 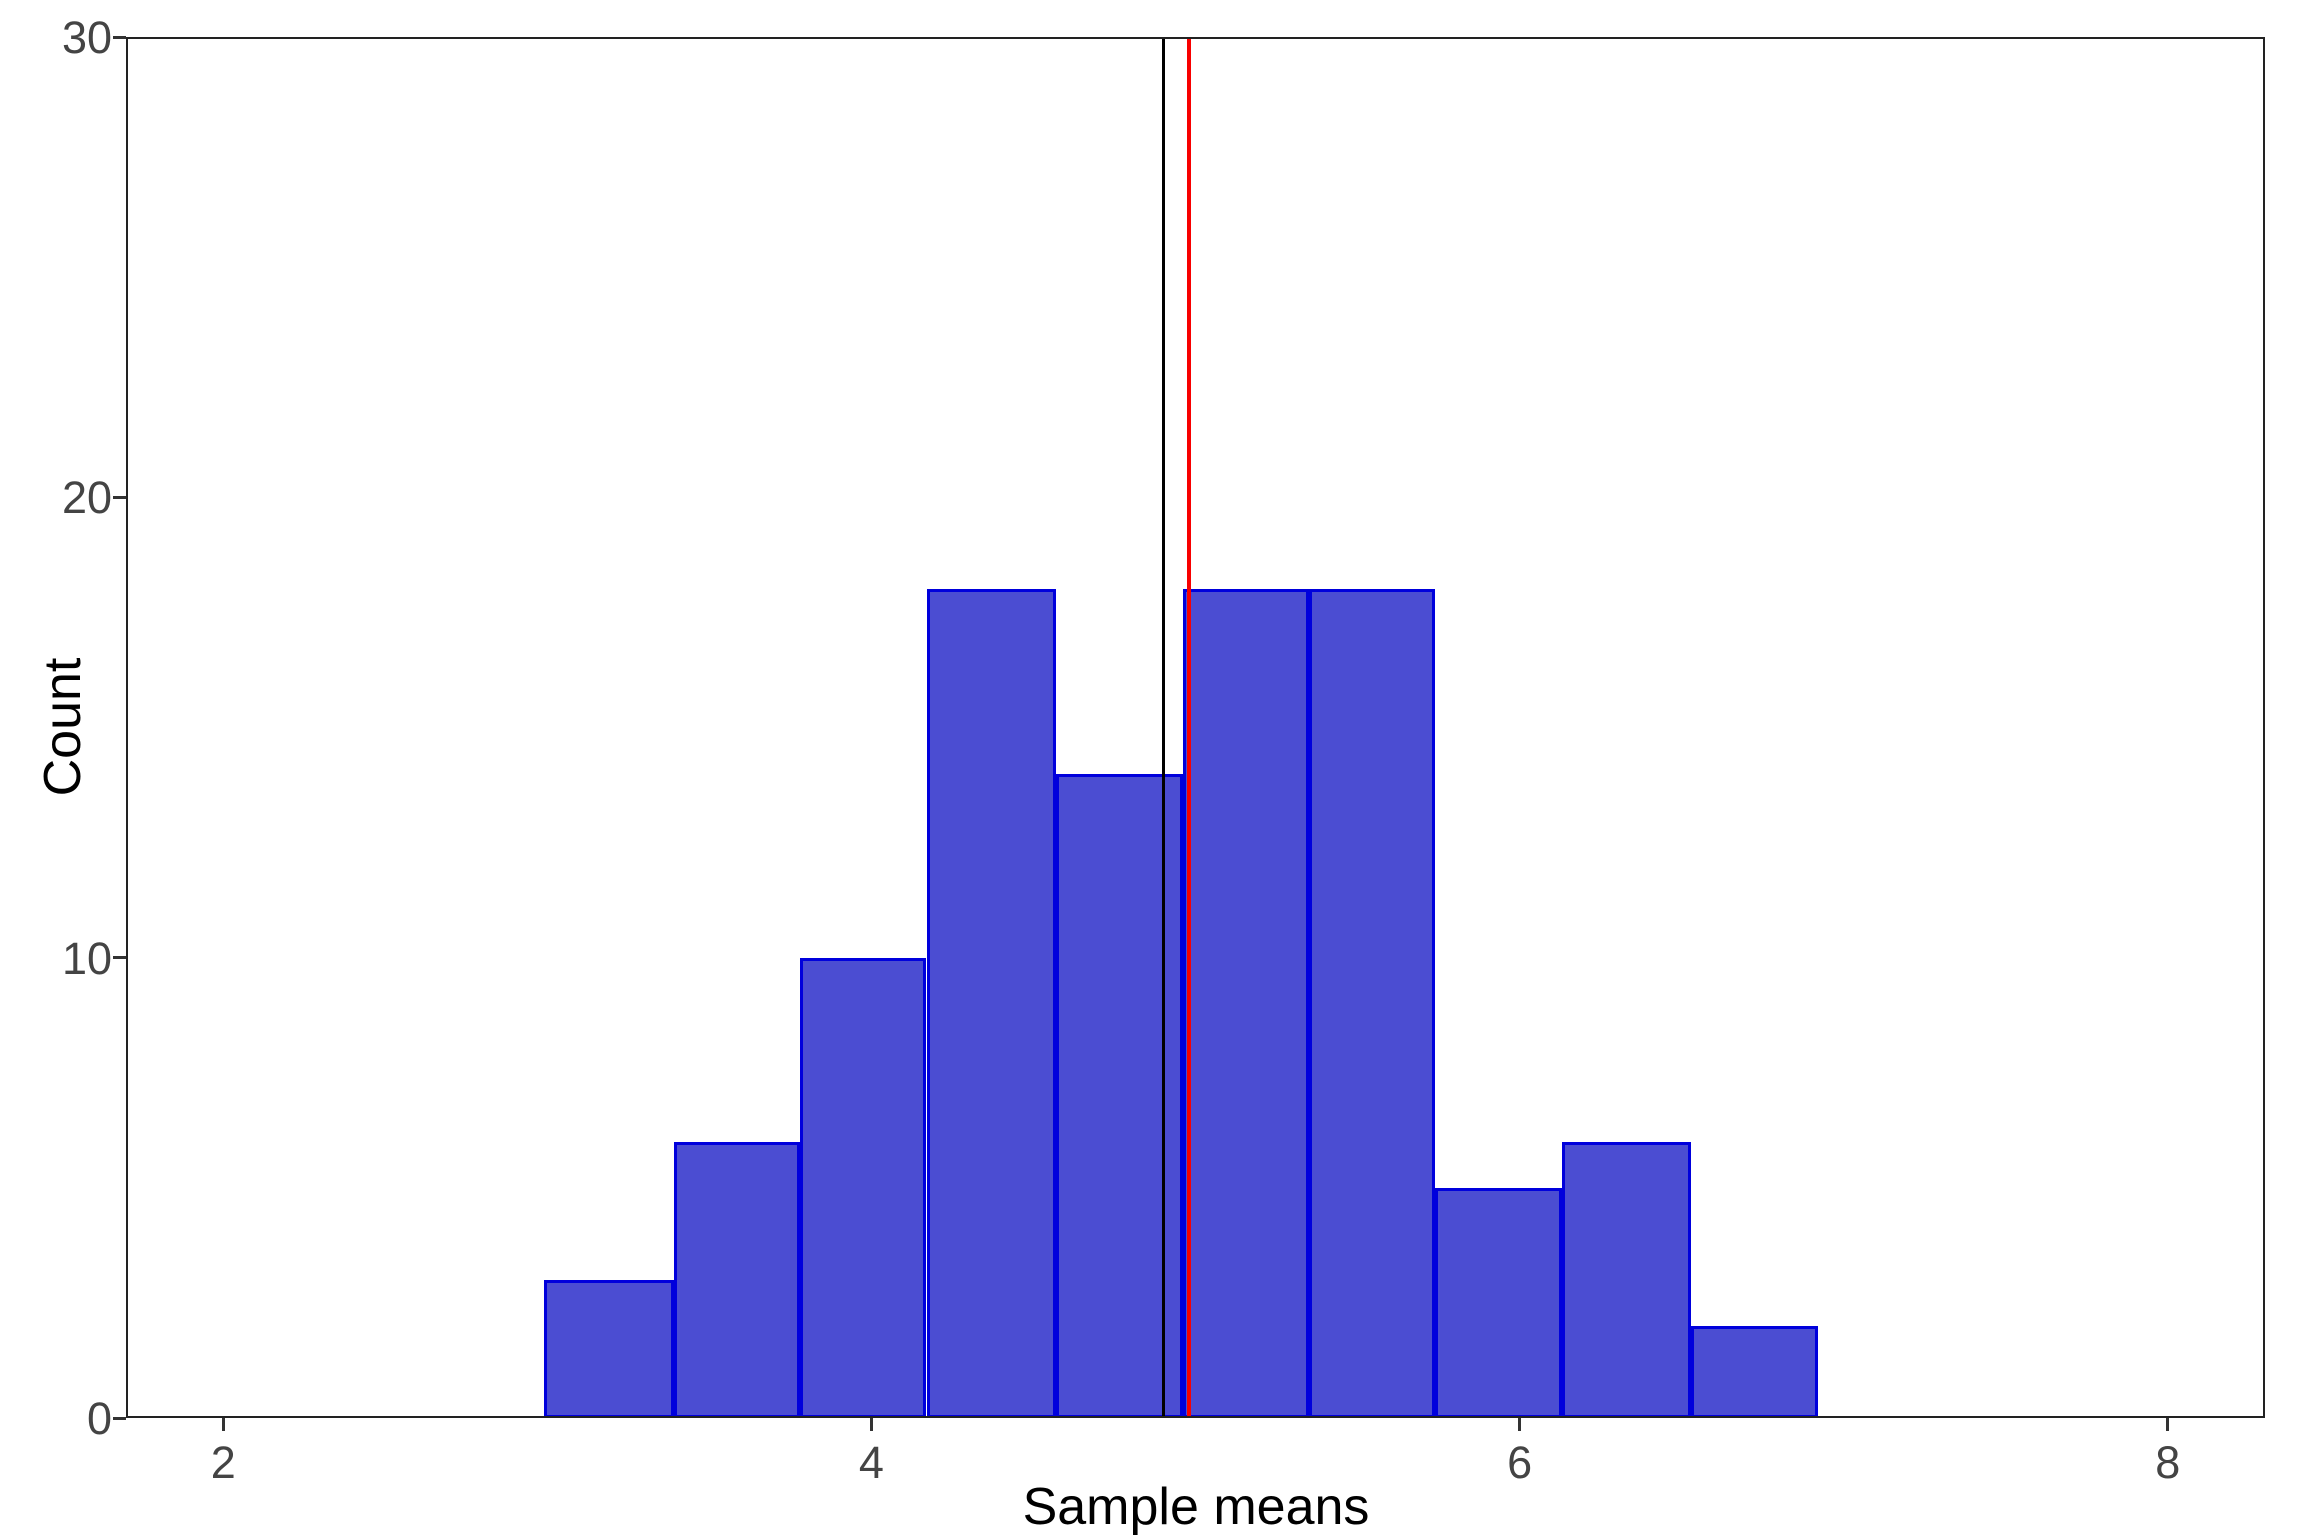 I want to click on x-tick-label: 4, so click(x=871, y=1462).